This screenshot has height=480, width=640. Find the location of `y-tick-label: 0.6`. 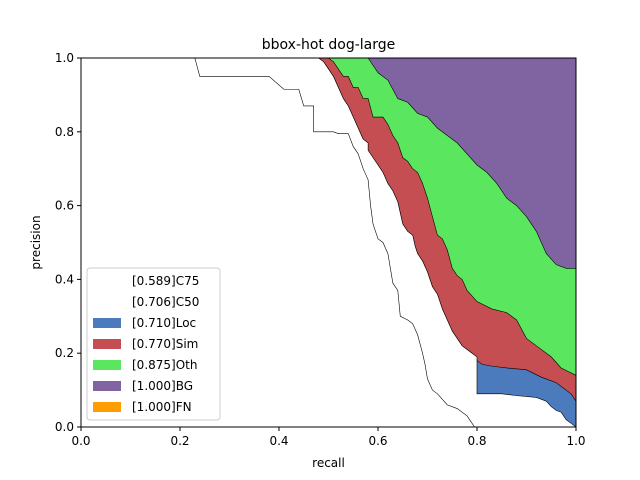

y-tick-label: 0.6 is located at coordinates (64, 206).